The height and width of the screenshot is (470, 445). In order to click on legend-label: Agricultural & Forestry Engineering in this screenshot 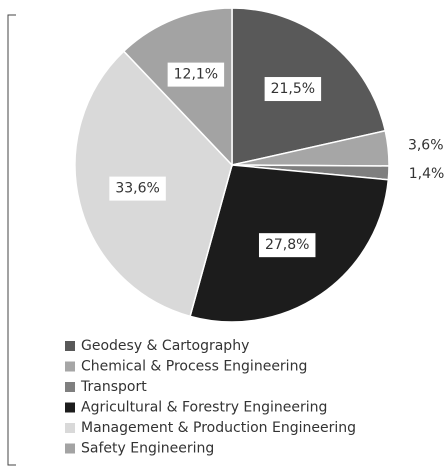, I will do `click(204, 408)`.